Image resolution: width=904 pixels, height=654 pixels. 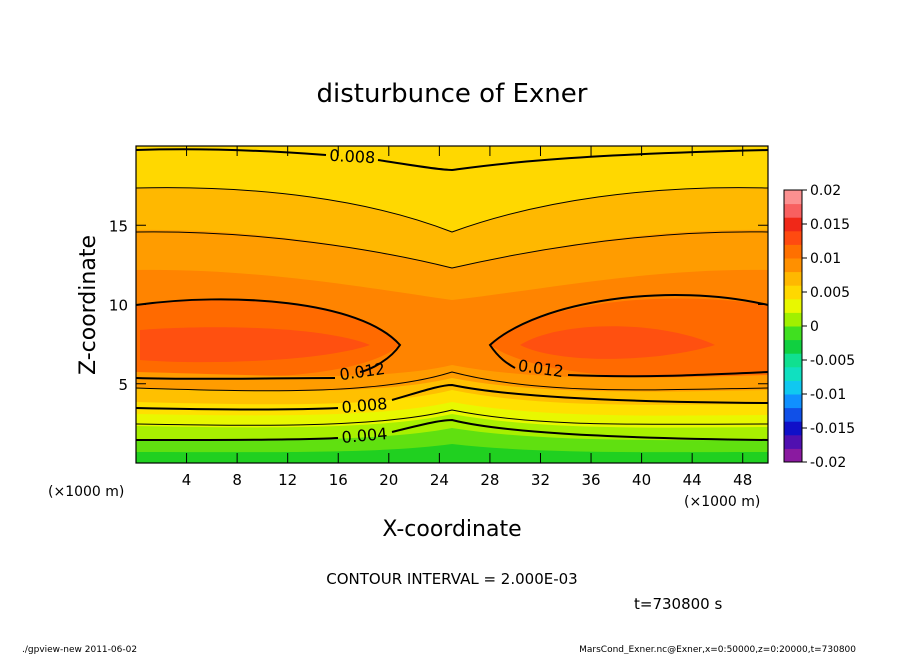 What do you see at coordinates (830, 293) in the screenshot?
I see `colorbar-label: 0.005` at bounding box center [830, 293].